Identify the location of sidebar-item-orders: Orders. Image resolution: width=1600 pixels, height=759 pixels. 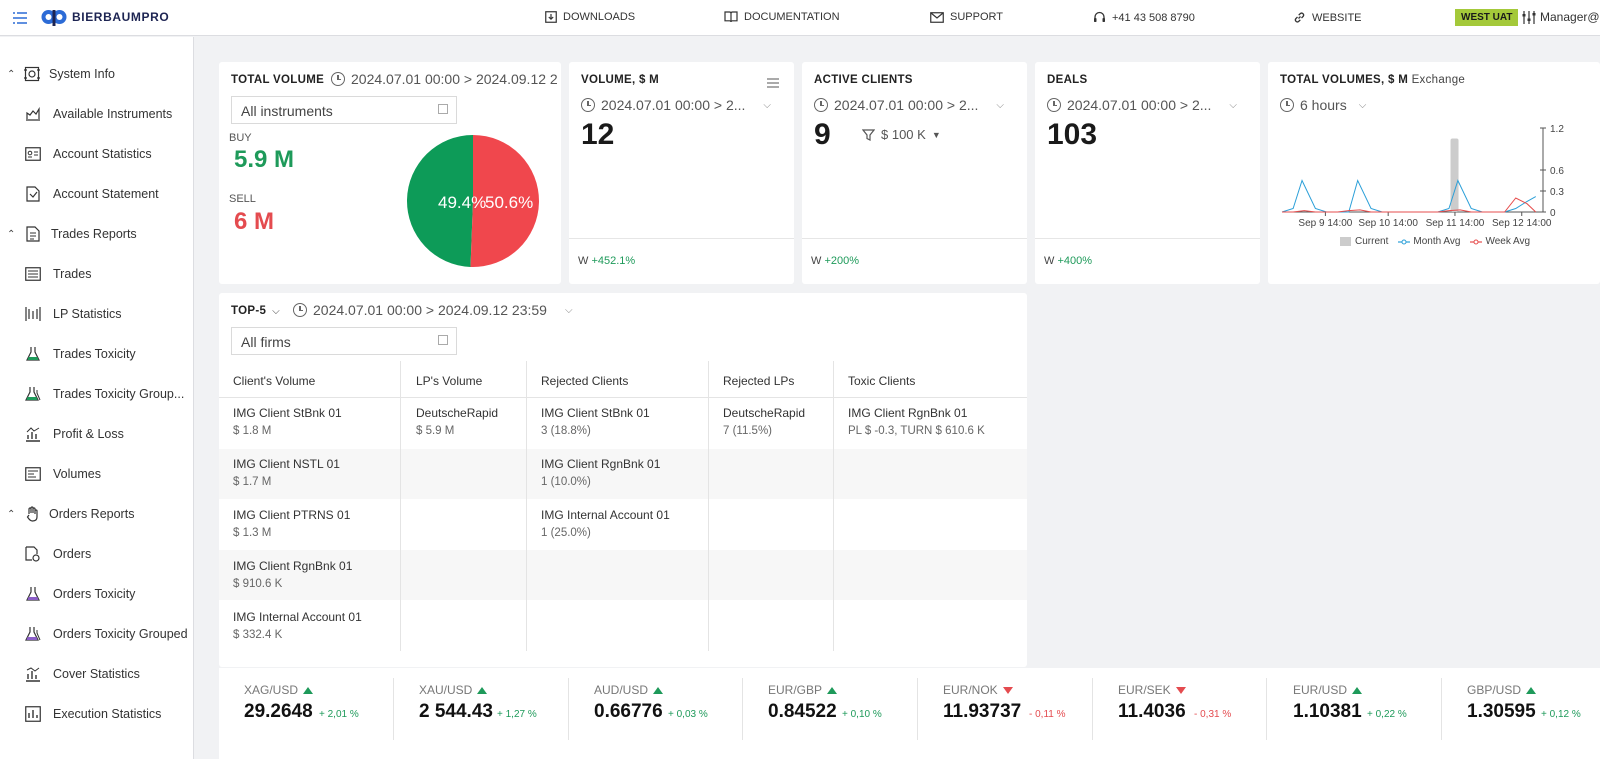
(96, 554).